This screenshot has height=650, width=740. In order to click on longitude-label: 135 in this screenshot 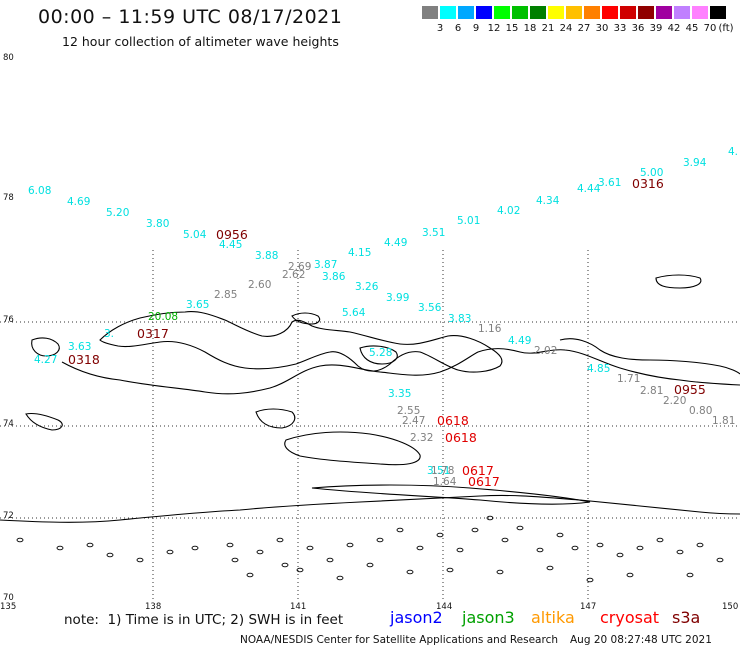, I will do `click(8, 607)`.